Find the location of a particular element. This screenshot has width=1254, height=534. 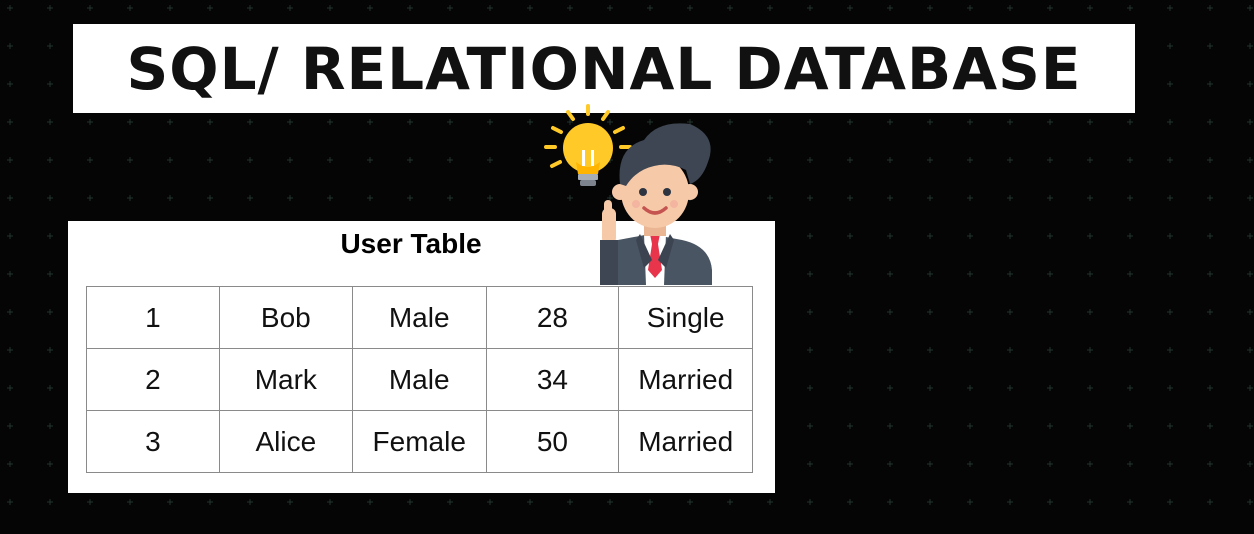

cell-name: Mark is located at coordinates (285, 379).